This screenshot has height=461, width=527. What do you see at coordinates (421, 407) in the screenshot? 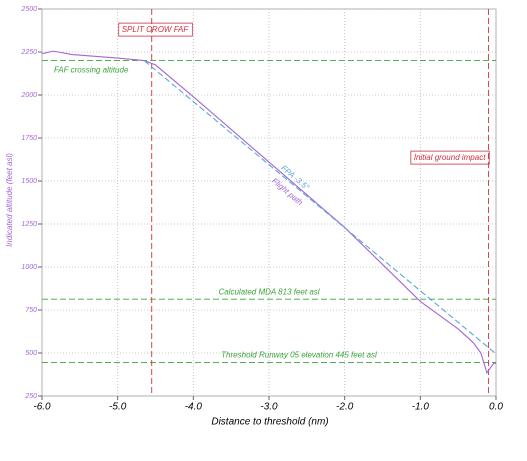
I see `x-tick-label: -1.0` at bounding box center [421, 407].